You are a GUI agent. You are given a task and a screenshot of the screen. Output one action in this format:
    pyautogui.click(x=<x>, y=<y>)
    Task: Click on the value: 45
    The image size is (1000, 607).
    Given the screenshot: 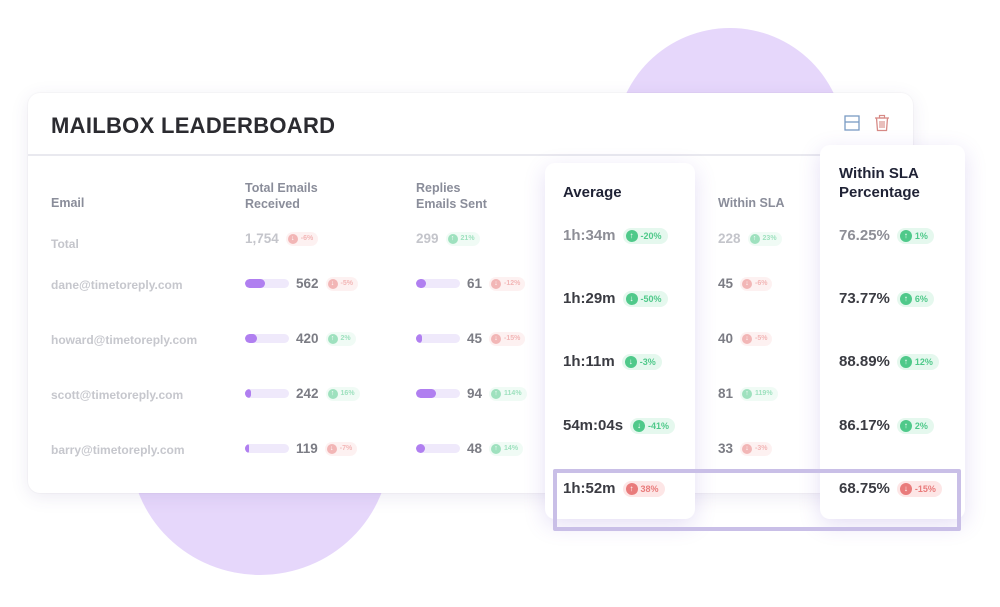 What is the action you would take?
    pyautogui.click(x=726, y=283)
    